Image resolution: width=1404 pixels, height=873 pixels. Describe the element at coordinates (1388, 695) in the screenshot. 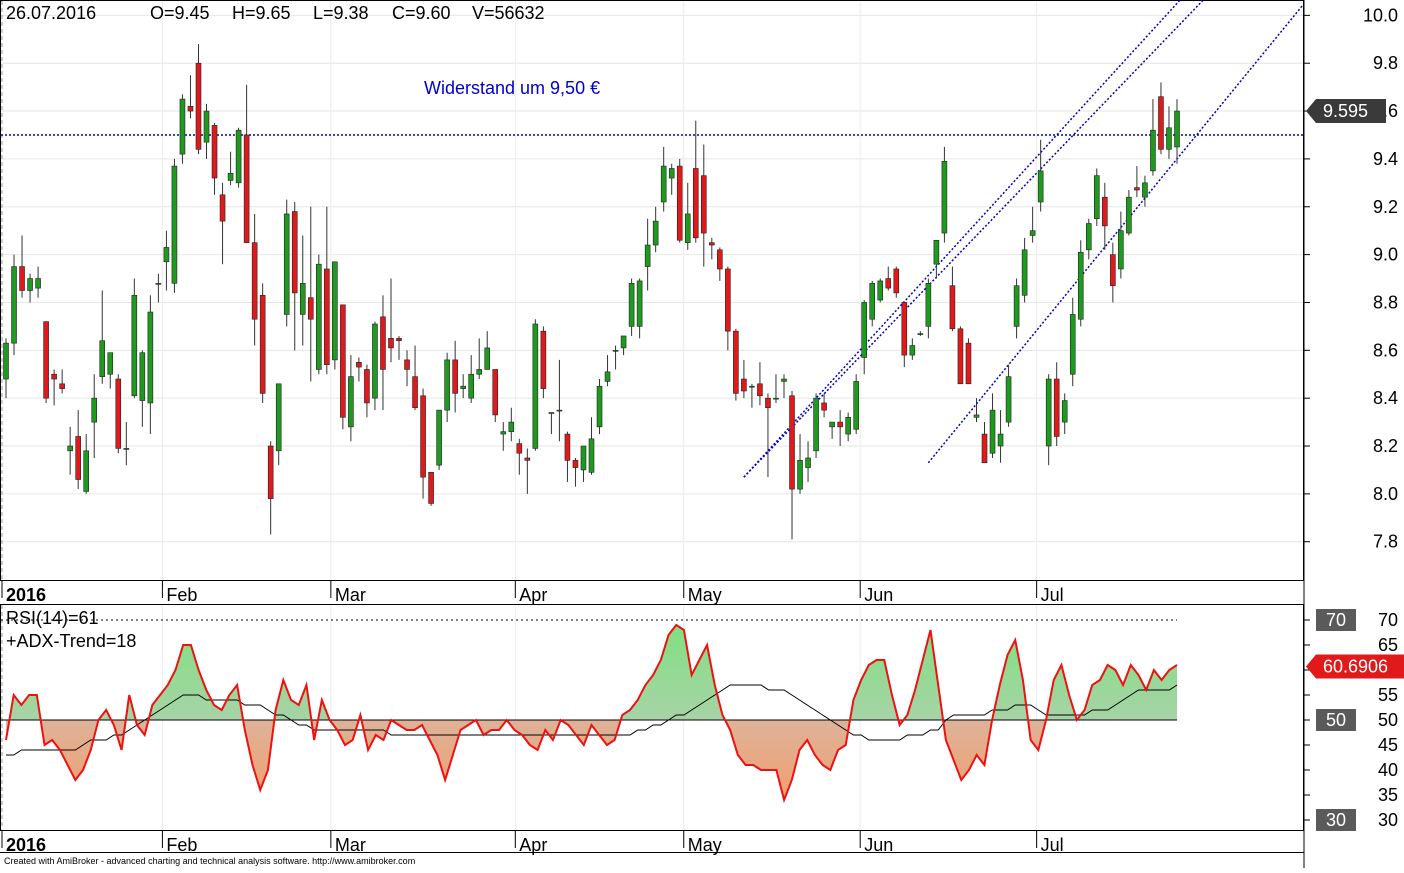

I see `rsi-tick-label: 55` at that location.